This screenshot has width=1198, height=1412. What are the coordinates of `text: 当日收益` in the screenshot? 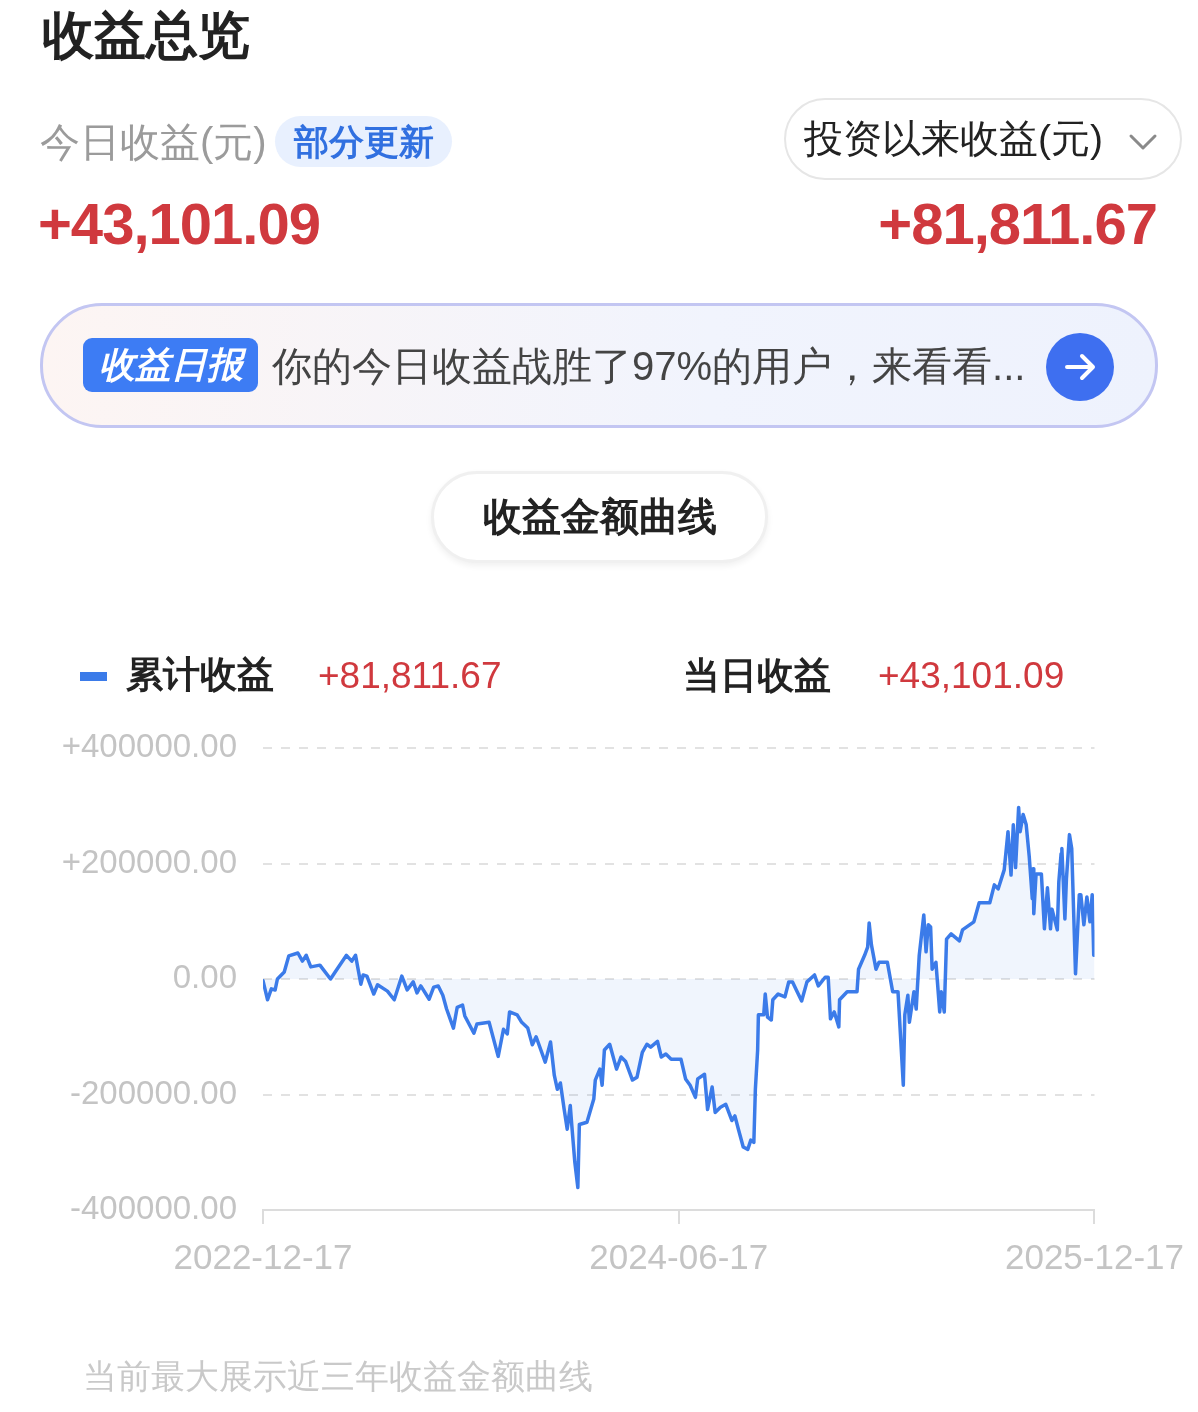 It's located at (757, 676).